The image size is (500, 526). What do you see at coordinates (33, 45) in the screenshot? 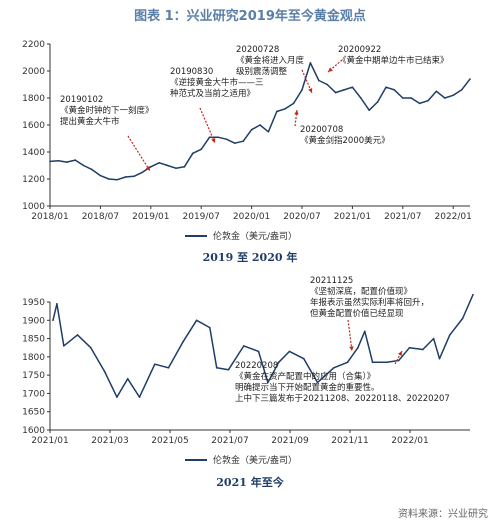
I see `y-tick-label: 2200` at bounding box center [33, 45].